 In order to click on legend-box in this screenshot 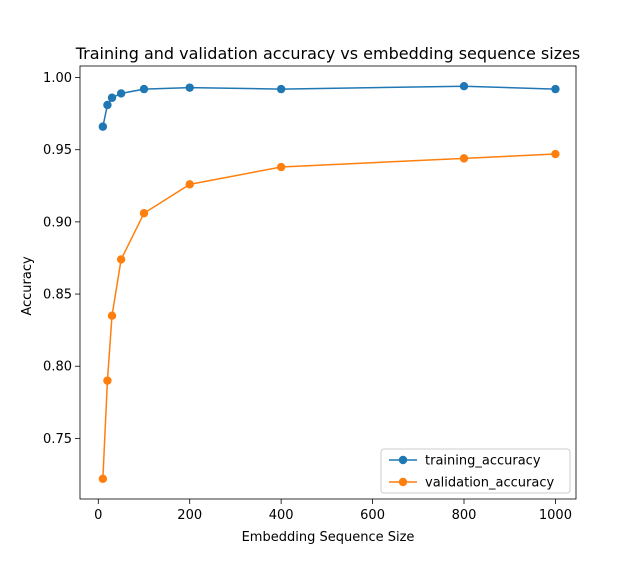, I will do `click(475, 471)`.